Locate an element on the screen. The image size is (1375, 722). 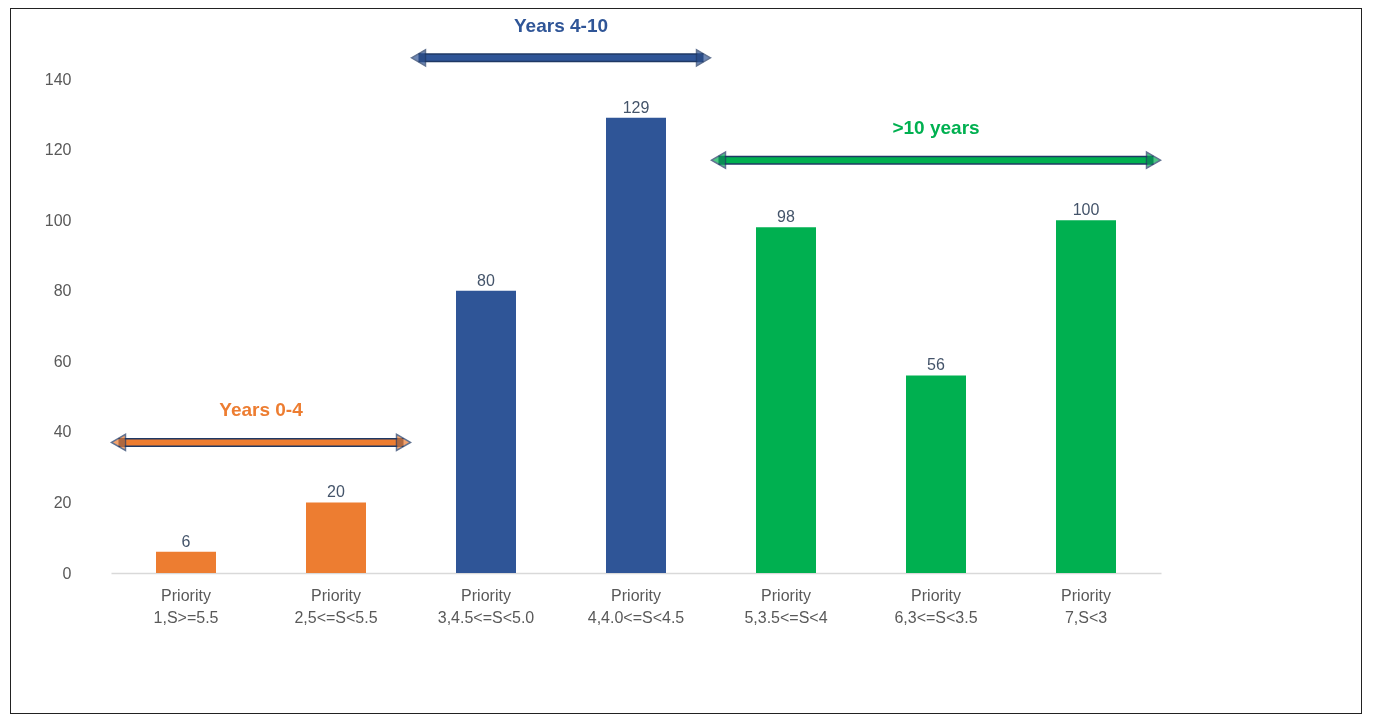
x-tick-label: Priority 7,S<3 is located at coordinates (1086, 606).